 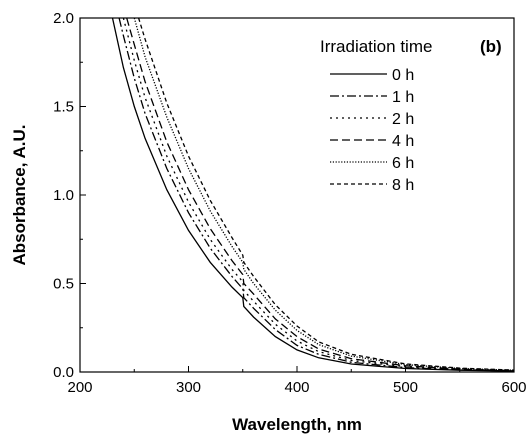 What do you see at coordinates (405, 387) in the screenshot?
I see `x-tick-label: 500` at bounding box center [405, 387].